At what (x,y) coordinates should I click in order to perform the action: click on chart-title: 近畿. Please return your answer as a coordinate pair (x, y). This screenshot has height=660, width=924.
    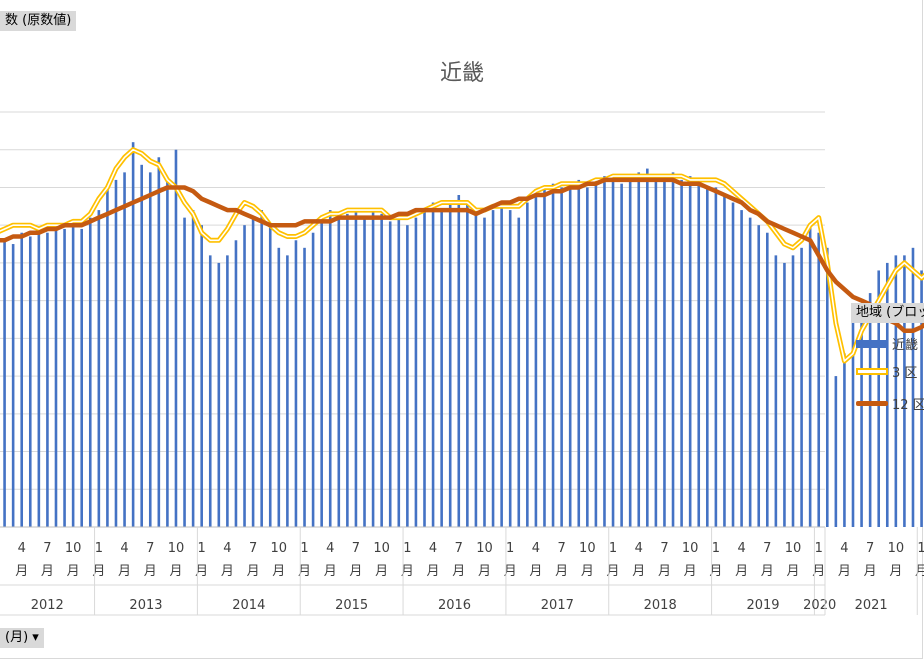
    Looking at the image, I should click on (461, 73).